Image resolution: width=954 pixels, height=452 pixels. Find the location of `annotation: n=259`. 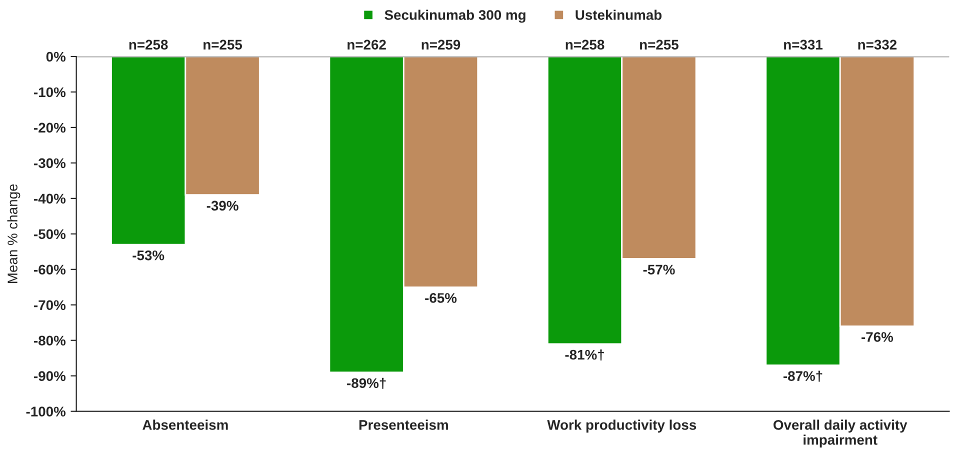

annotation: n=259 is located at coordinates (441, 45).